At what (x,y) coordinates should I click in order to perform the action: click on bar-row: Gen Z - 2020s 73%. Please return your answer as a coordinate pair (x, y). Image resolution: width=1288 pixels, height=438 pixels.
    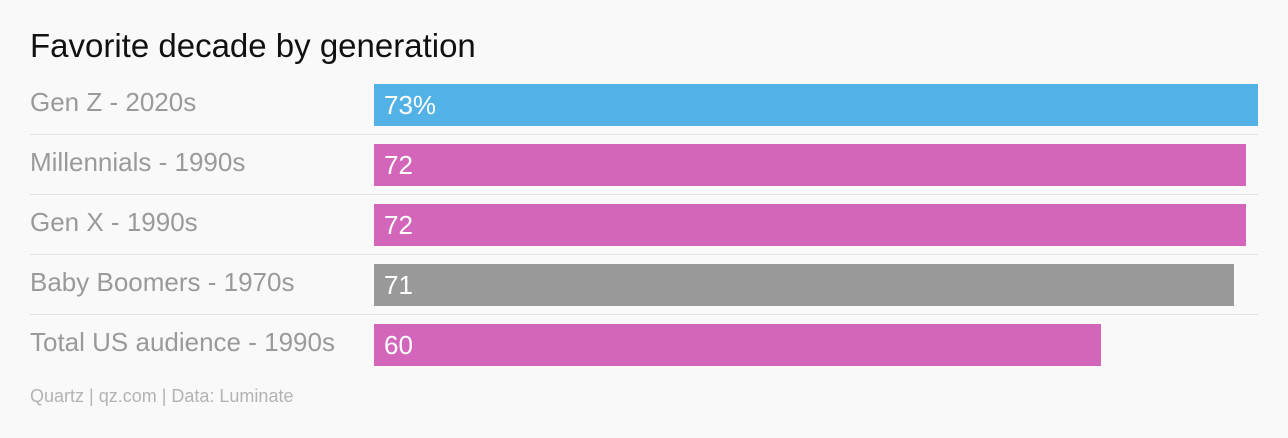
    Looking at the image, I should click on (644, 114).